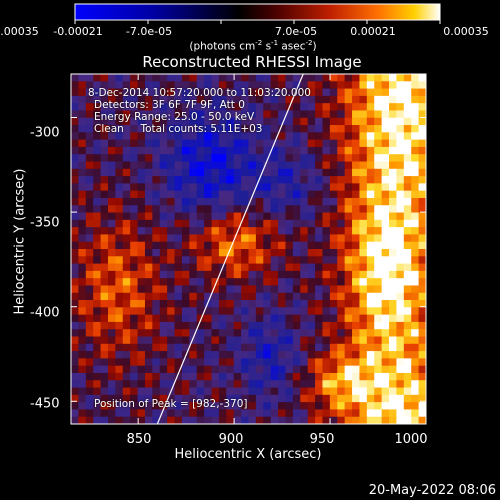 This screenshot has height=500, width=500. What do you see at coordinates (139, 439) in the screenshot?
I see `x-tick-label: 850` at bounding box center [139, 439].